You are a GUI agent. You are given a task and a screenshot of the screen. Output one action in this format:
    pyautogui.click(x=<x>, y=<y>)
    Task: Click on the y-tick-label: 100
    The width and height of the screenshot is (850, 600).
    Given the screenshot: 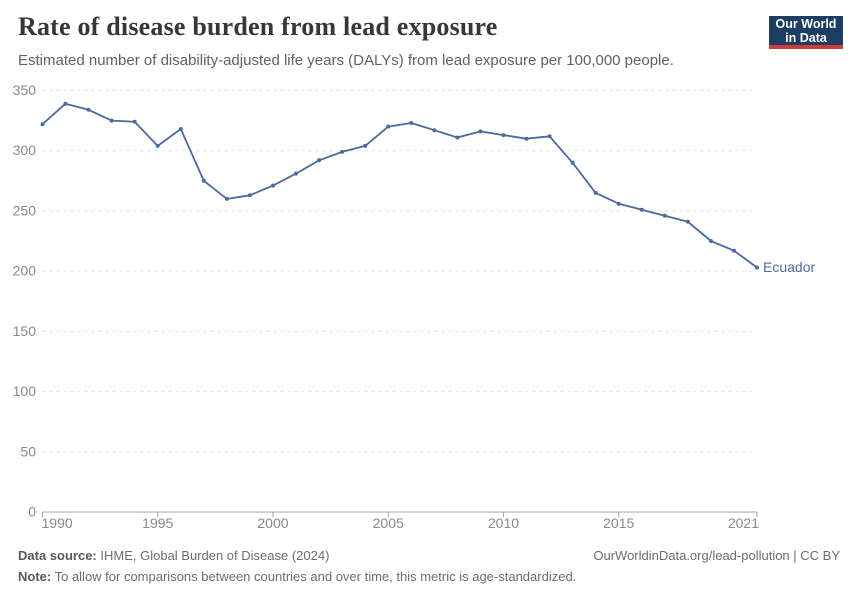 What is the action you would take?
    pyautogui.click(x=25, y=391)
    